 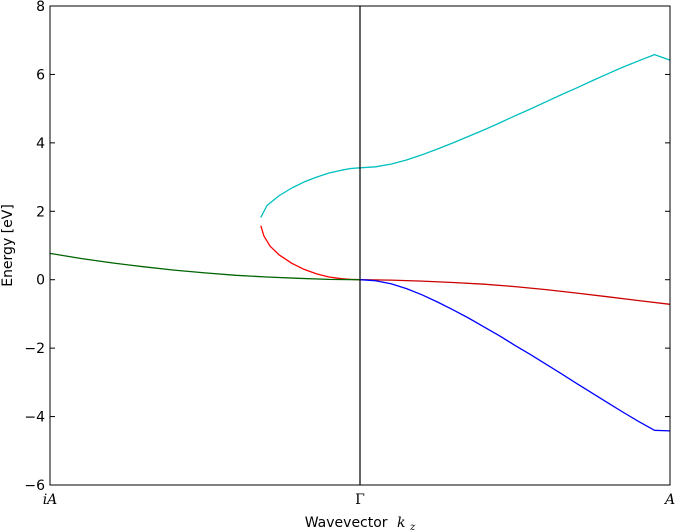 What do you see at coordinates (34, 247) in the screenshot?
I see `y-tick-labels: −6 −4 −2 0 2 4 6 8` at bounding box center [34, 247].